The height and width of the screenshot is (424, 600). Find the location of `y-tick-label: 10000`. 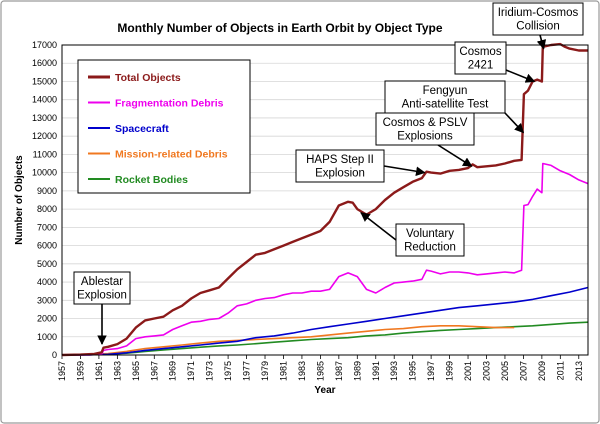

y-tick-label: 10000 is located at coordinates (44, 173).